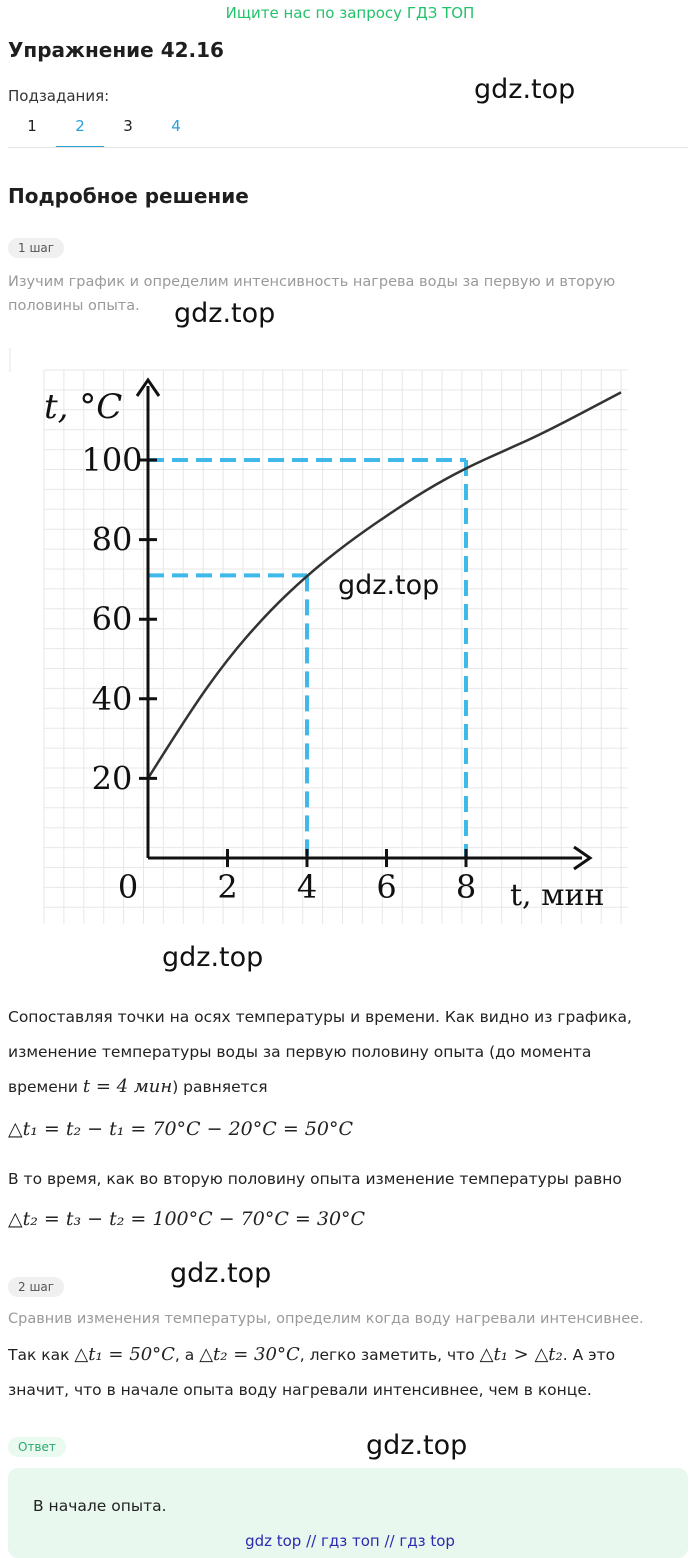  What do you see at coordinates (36, 248) in the screenshot?
I see `step-badge: 1 шаг` at bounding box center [36, 248].